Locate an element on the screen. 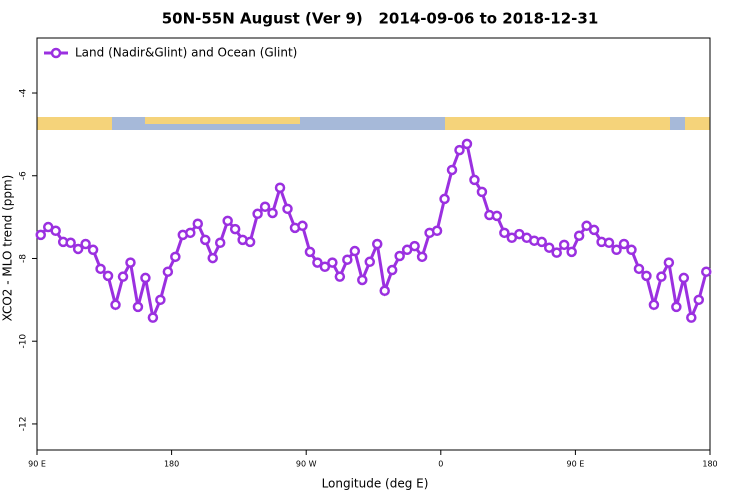  y-tick-label: -12 is located at coordinates (24, 424).